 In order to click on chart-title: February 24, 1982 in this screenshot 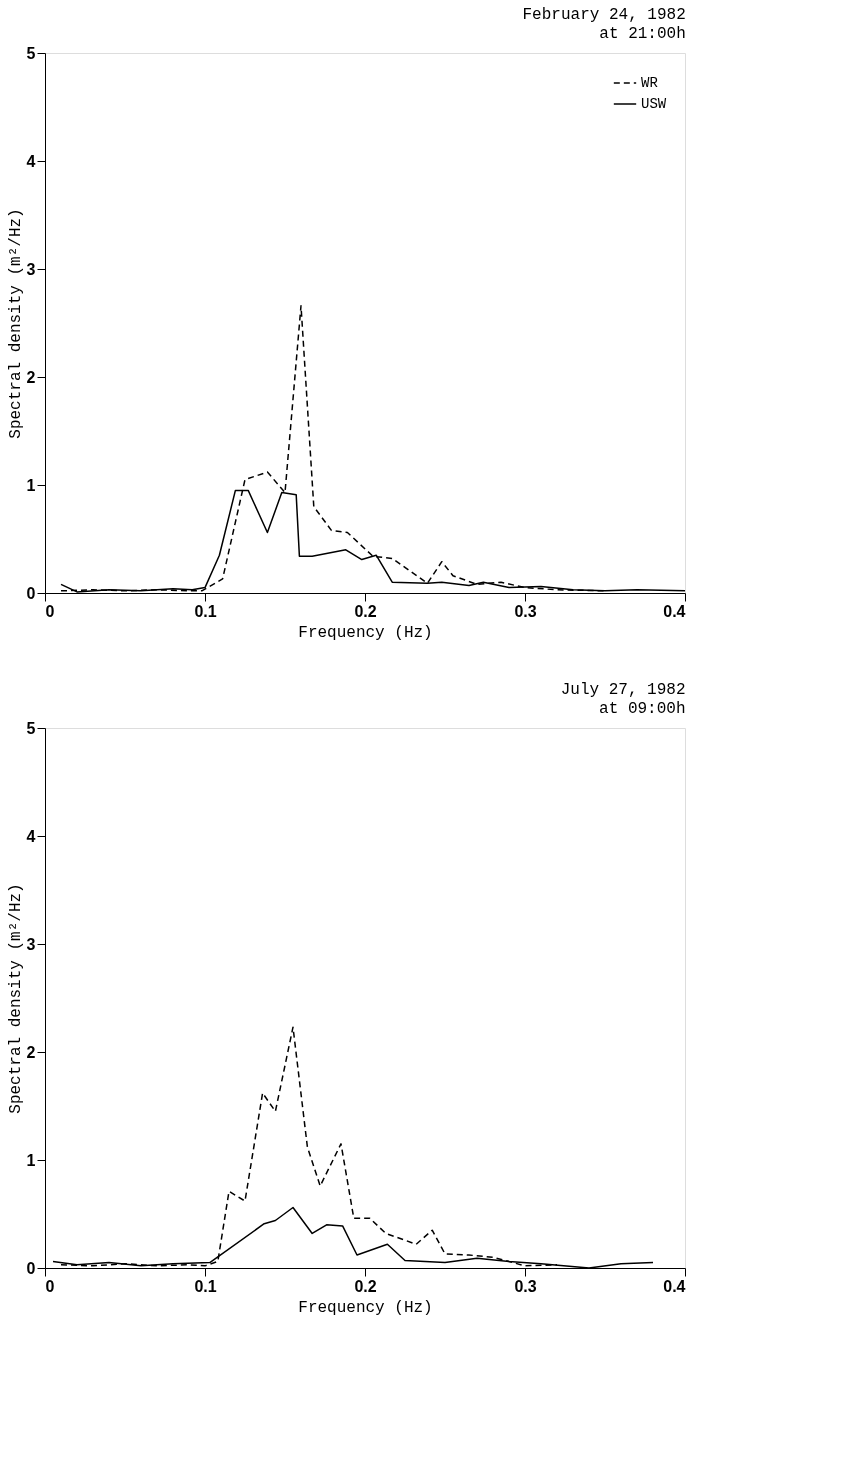, I will do `click(604, 15)`.